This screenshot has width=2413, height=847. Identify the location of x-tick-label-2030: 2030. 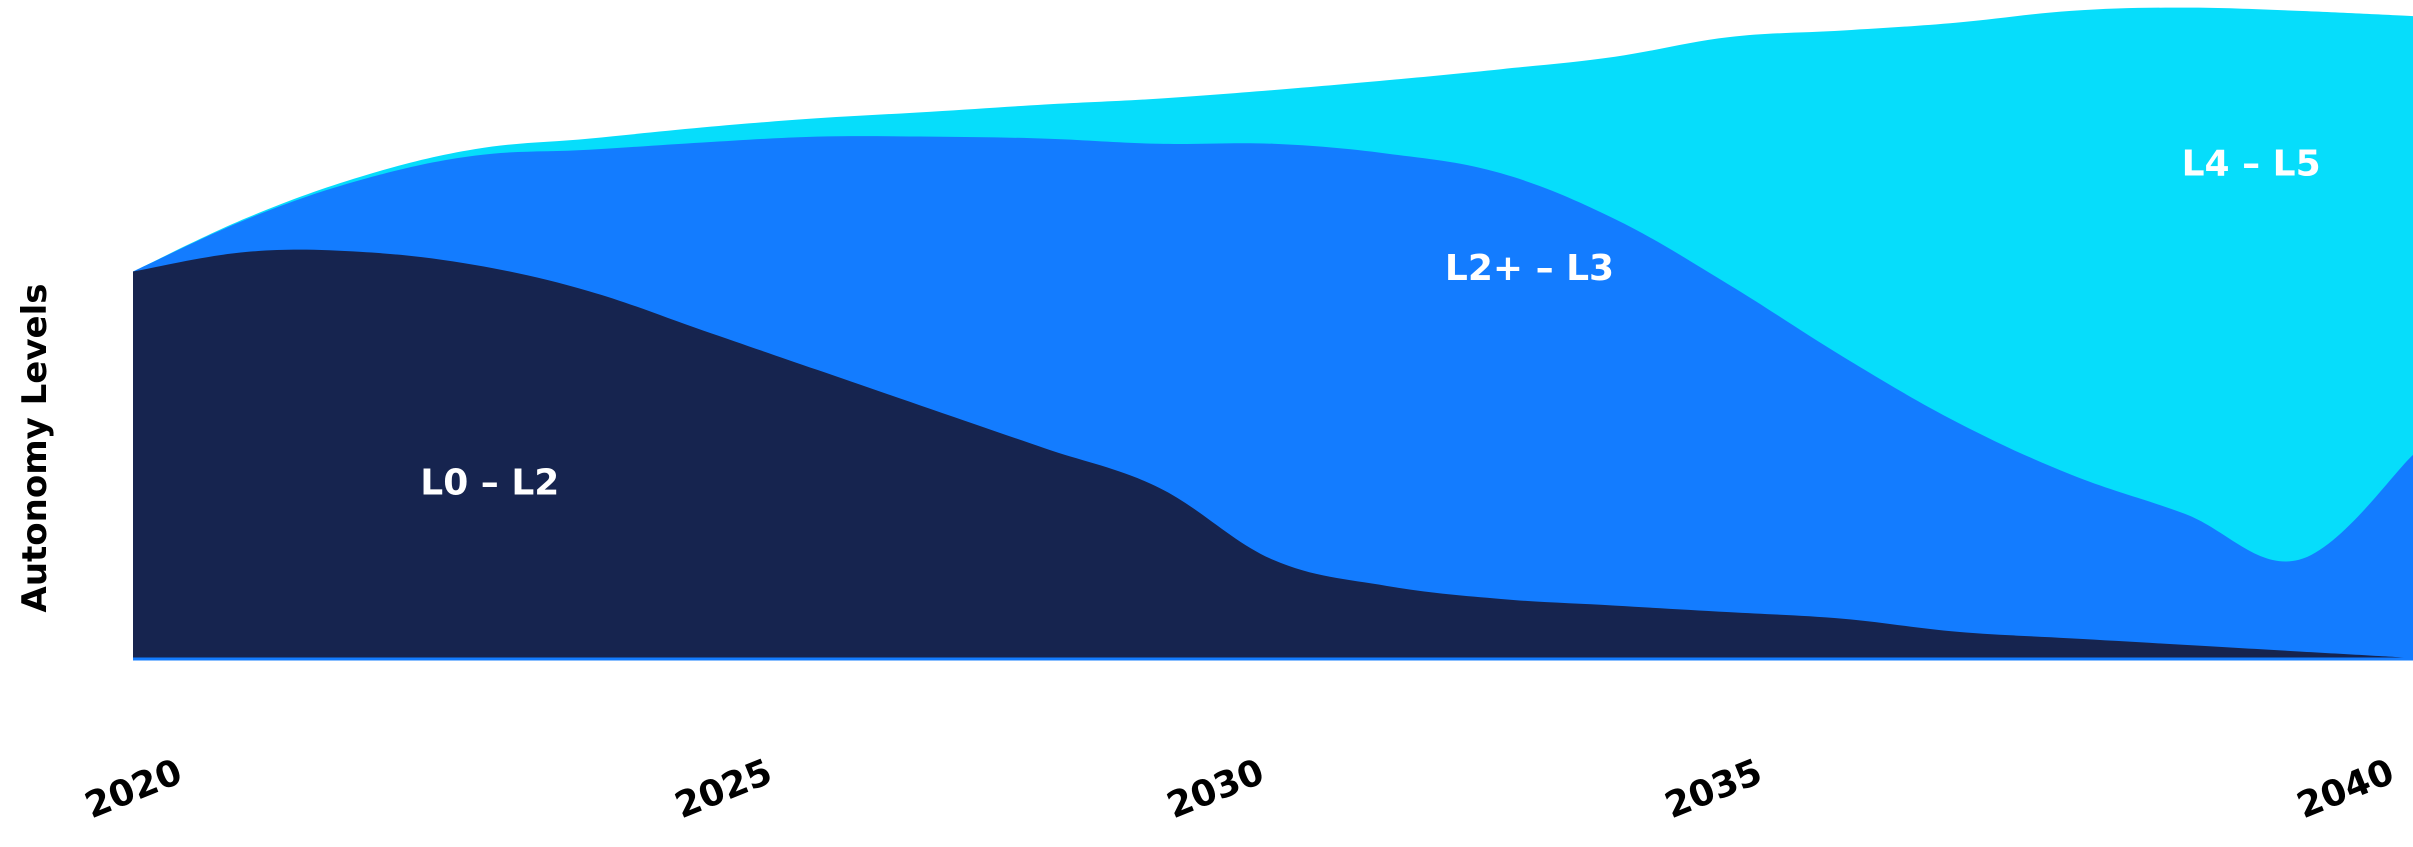
(1216, 790).